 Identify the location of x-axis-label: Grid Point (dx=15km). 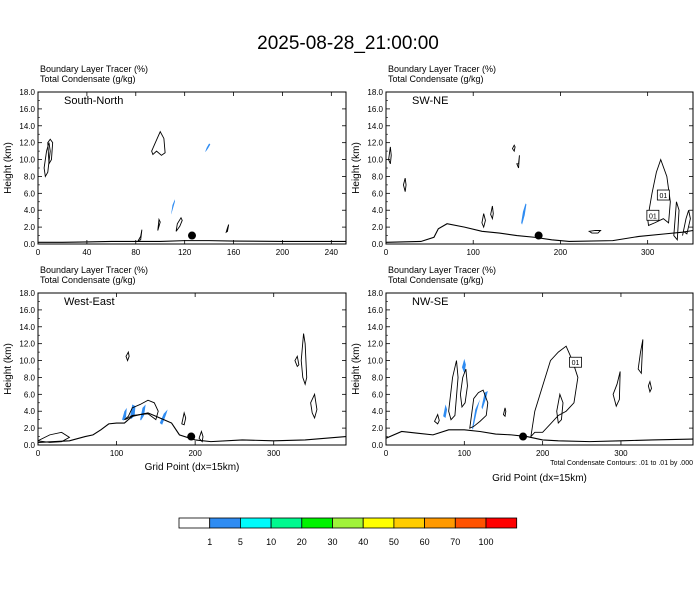
(539, 478).